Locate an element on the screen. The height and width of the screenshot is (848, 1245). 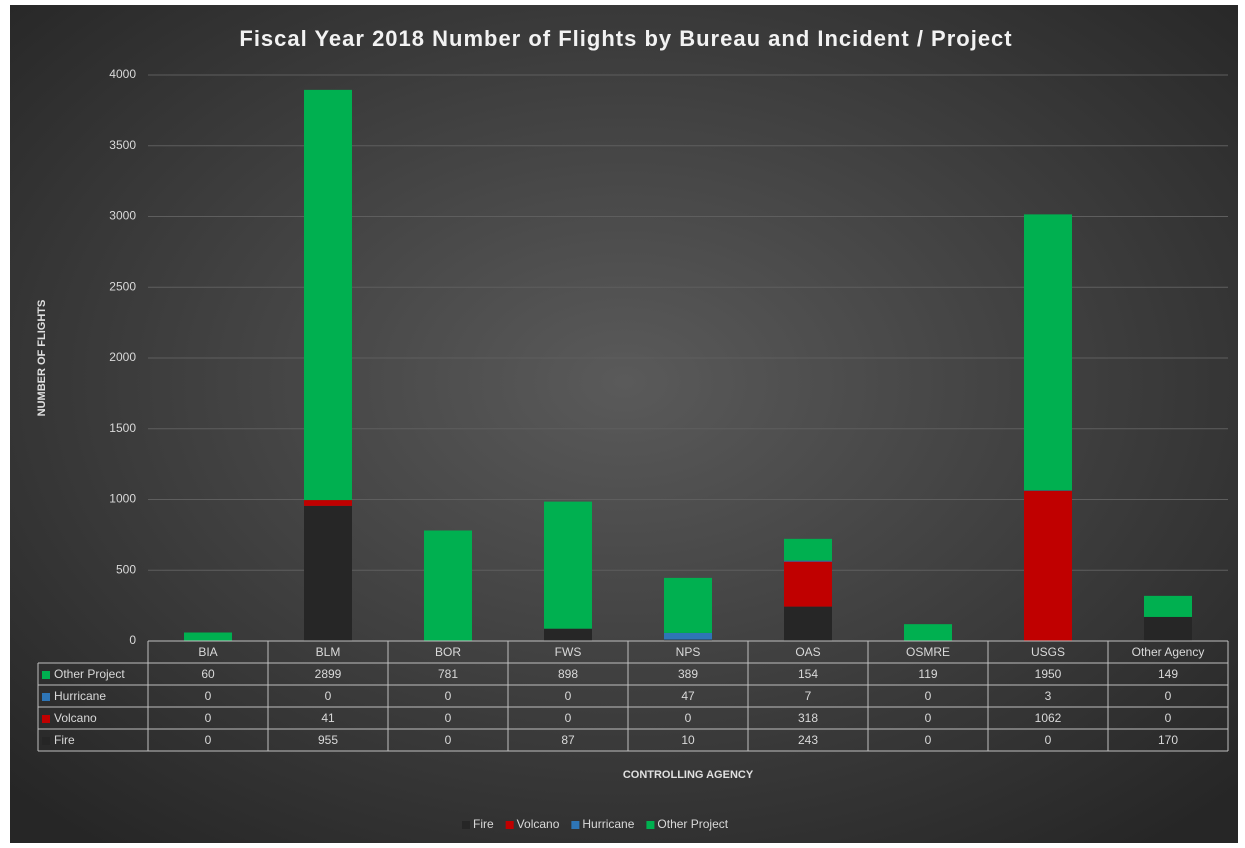
table-value: 1062 is located at coordinates (1048, 718).